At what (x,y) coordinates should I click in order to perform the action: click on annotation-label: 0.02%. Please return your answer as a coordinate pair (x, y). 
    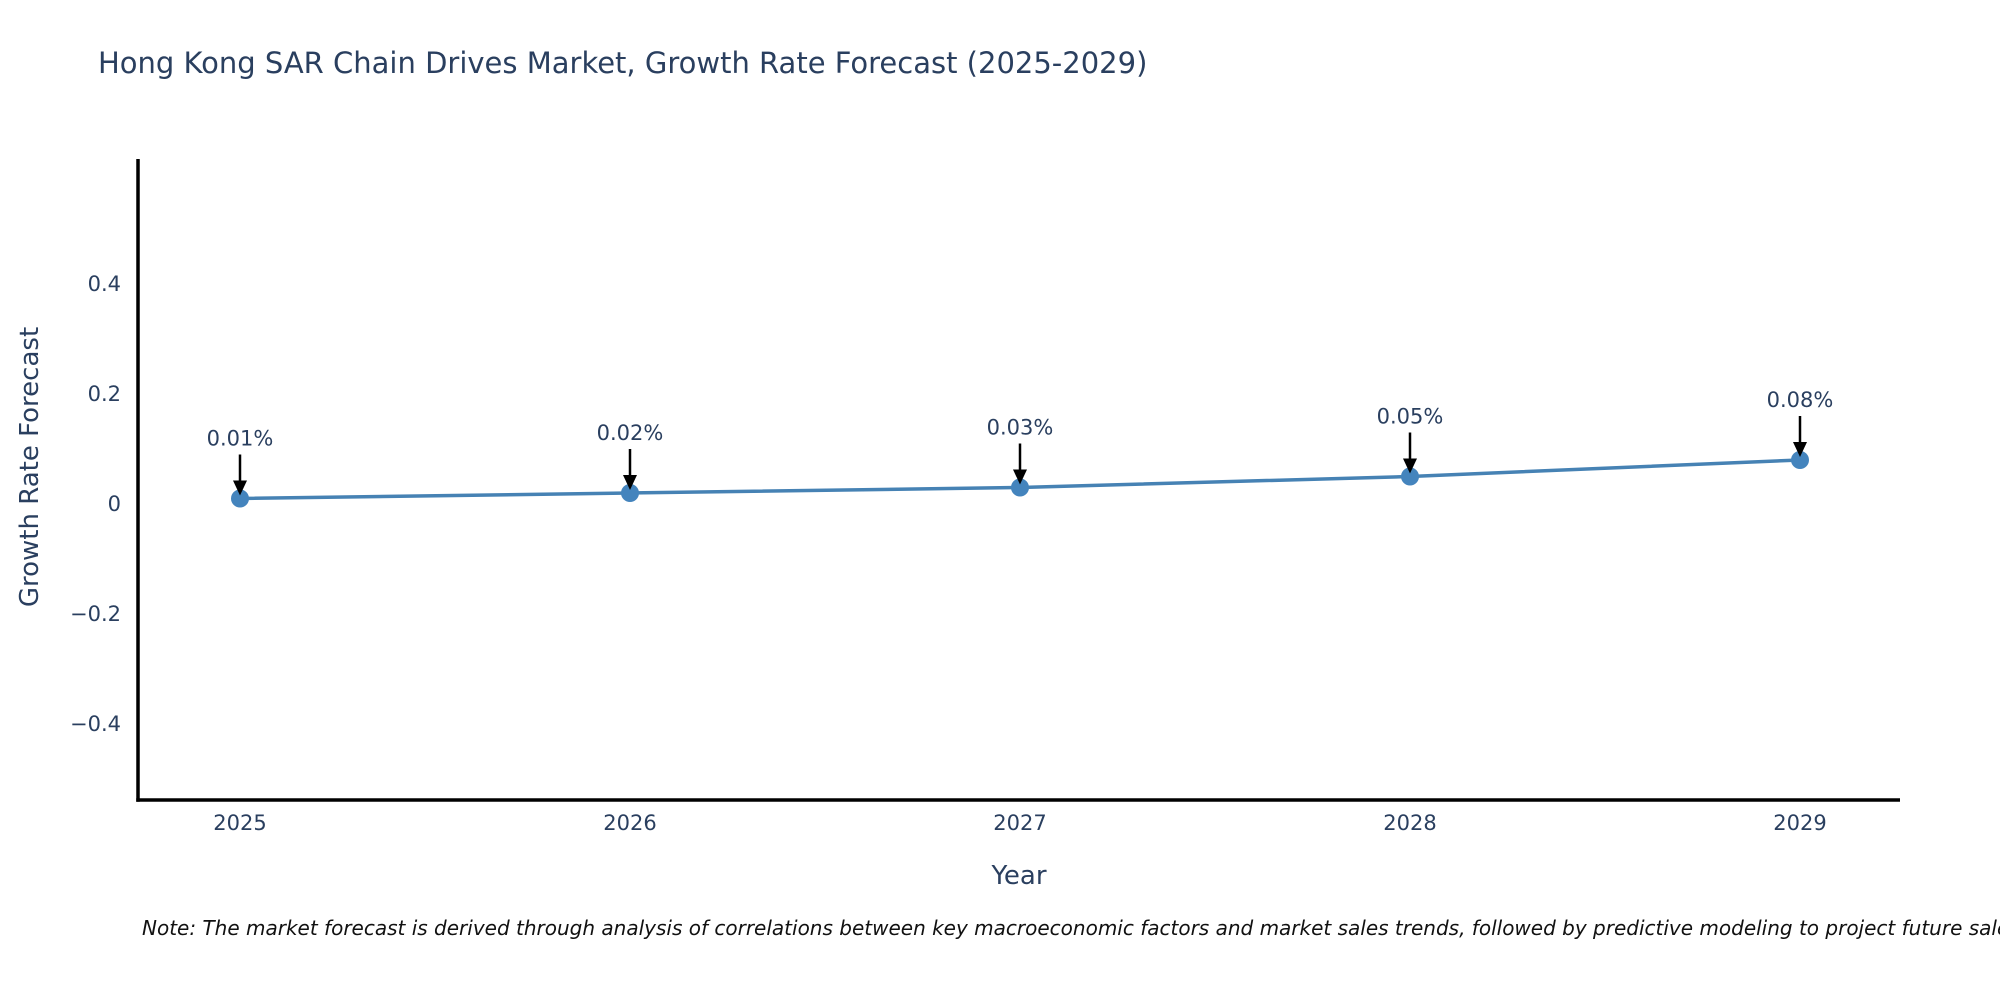
    Looking at the image, I should click on (630, 433).